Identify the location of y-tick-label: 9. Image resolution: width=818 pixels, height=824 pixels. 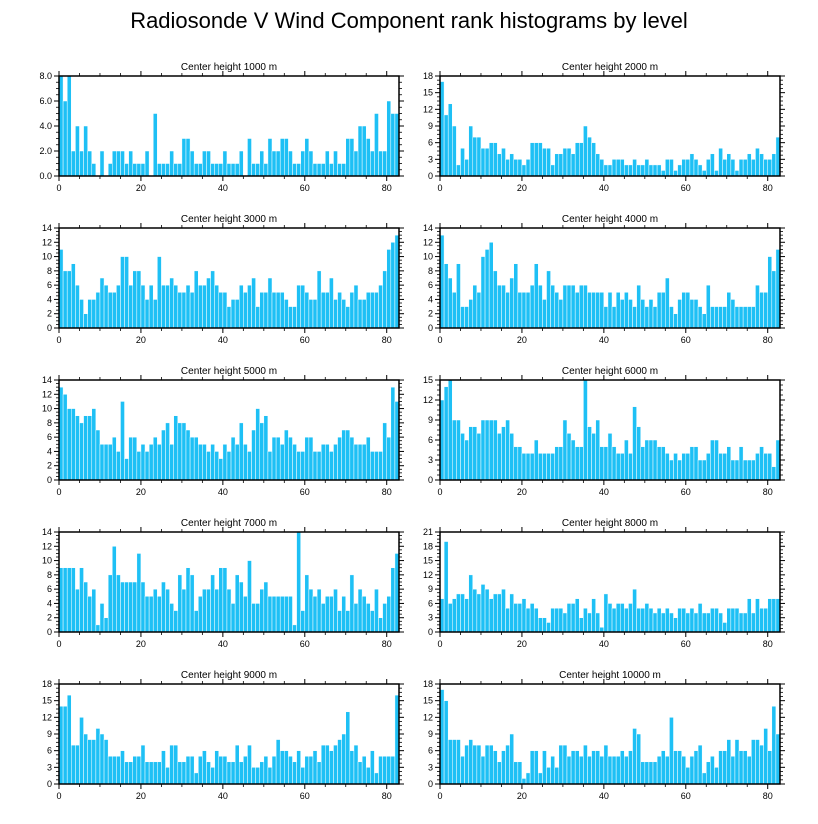
(430, 420).